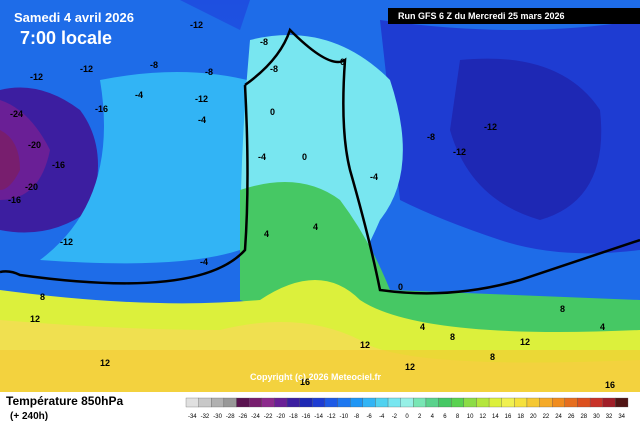  Describe the element at coordinates (482, 417) in the screenshot. I see `legend-label: 12` at that location.